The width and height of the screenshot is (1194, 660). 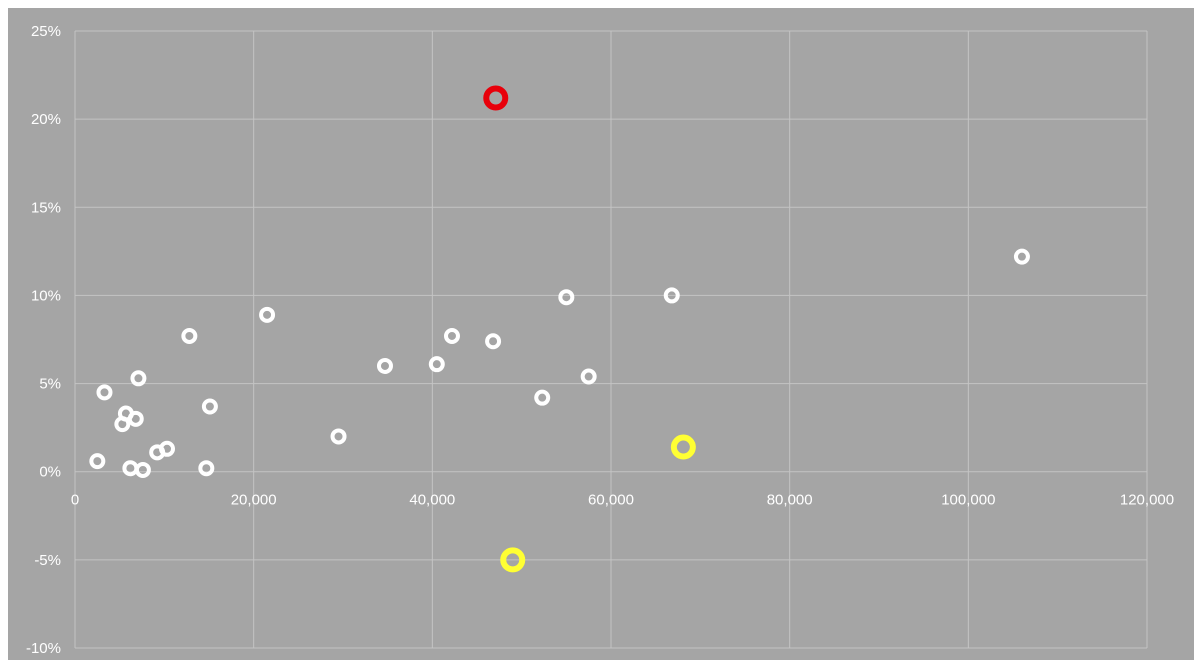 I want to click on y-tick-label: 0%, so click(x=50, y=472).